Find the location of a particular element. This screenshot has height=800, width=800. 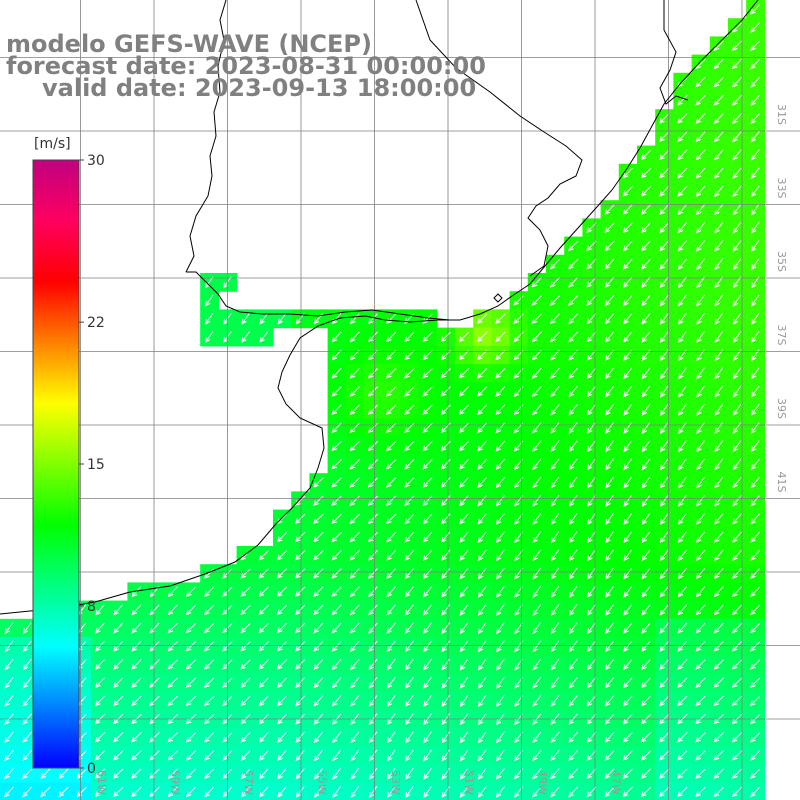

longitude-label: 61W is located at coordinates (101, 782).